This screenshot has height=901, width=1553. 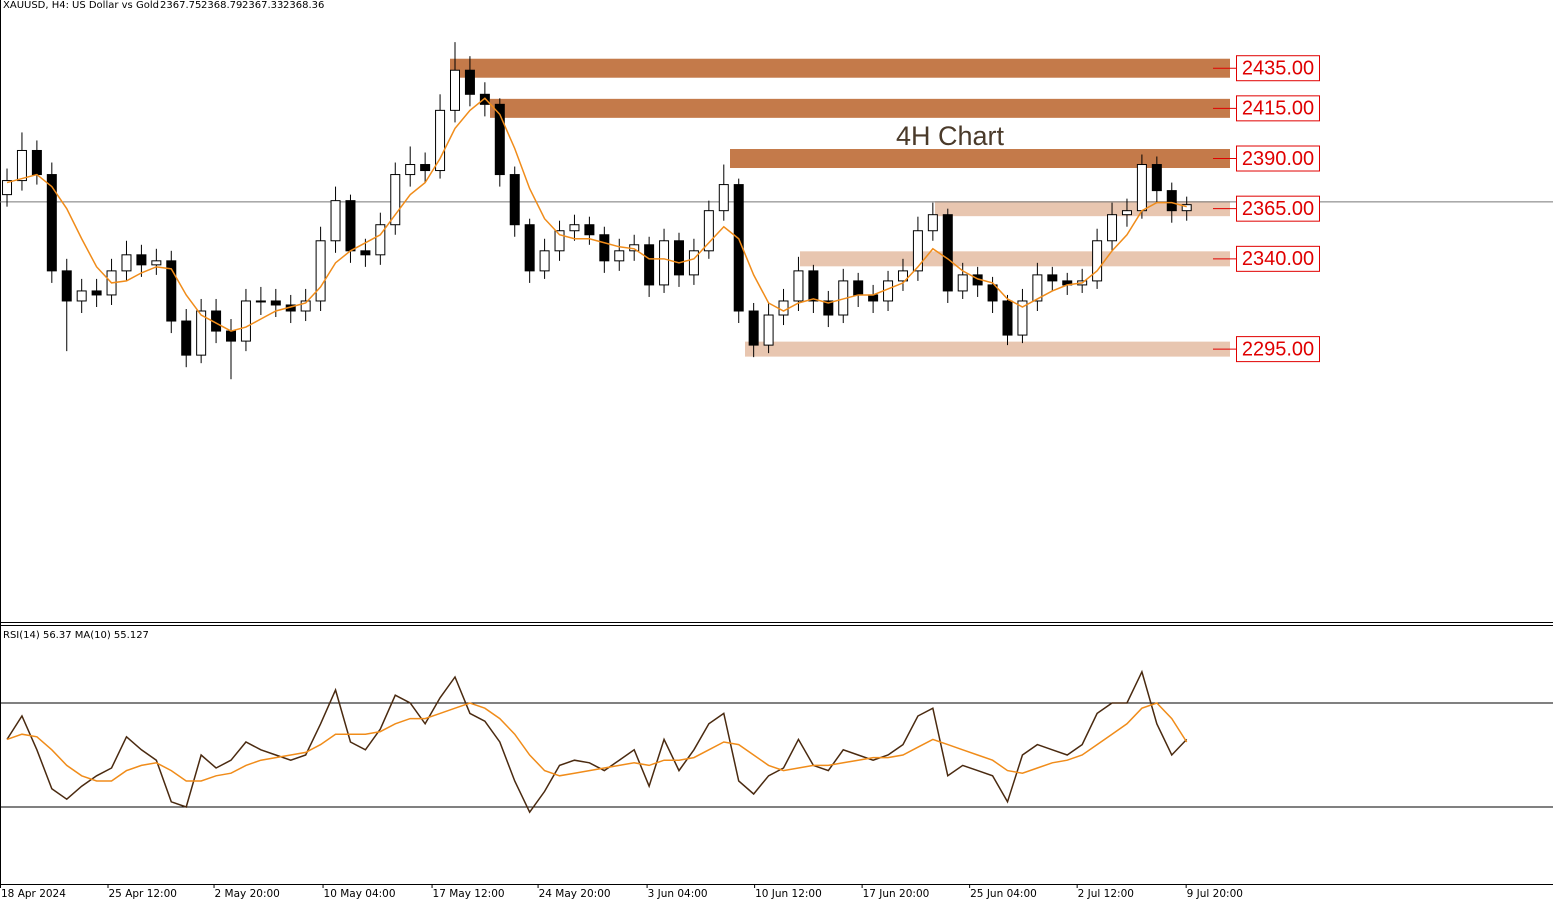 I want to click on rsi-ma-line, so click(x=597, y=742).